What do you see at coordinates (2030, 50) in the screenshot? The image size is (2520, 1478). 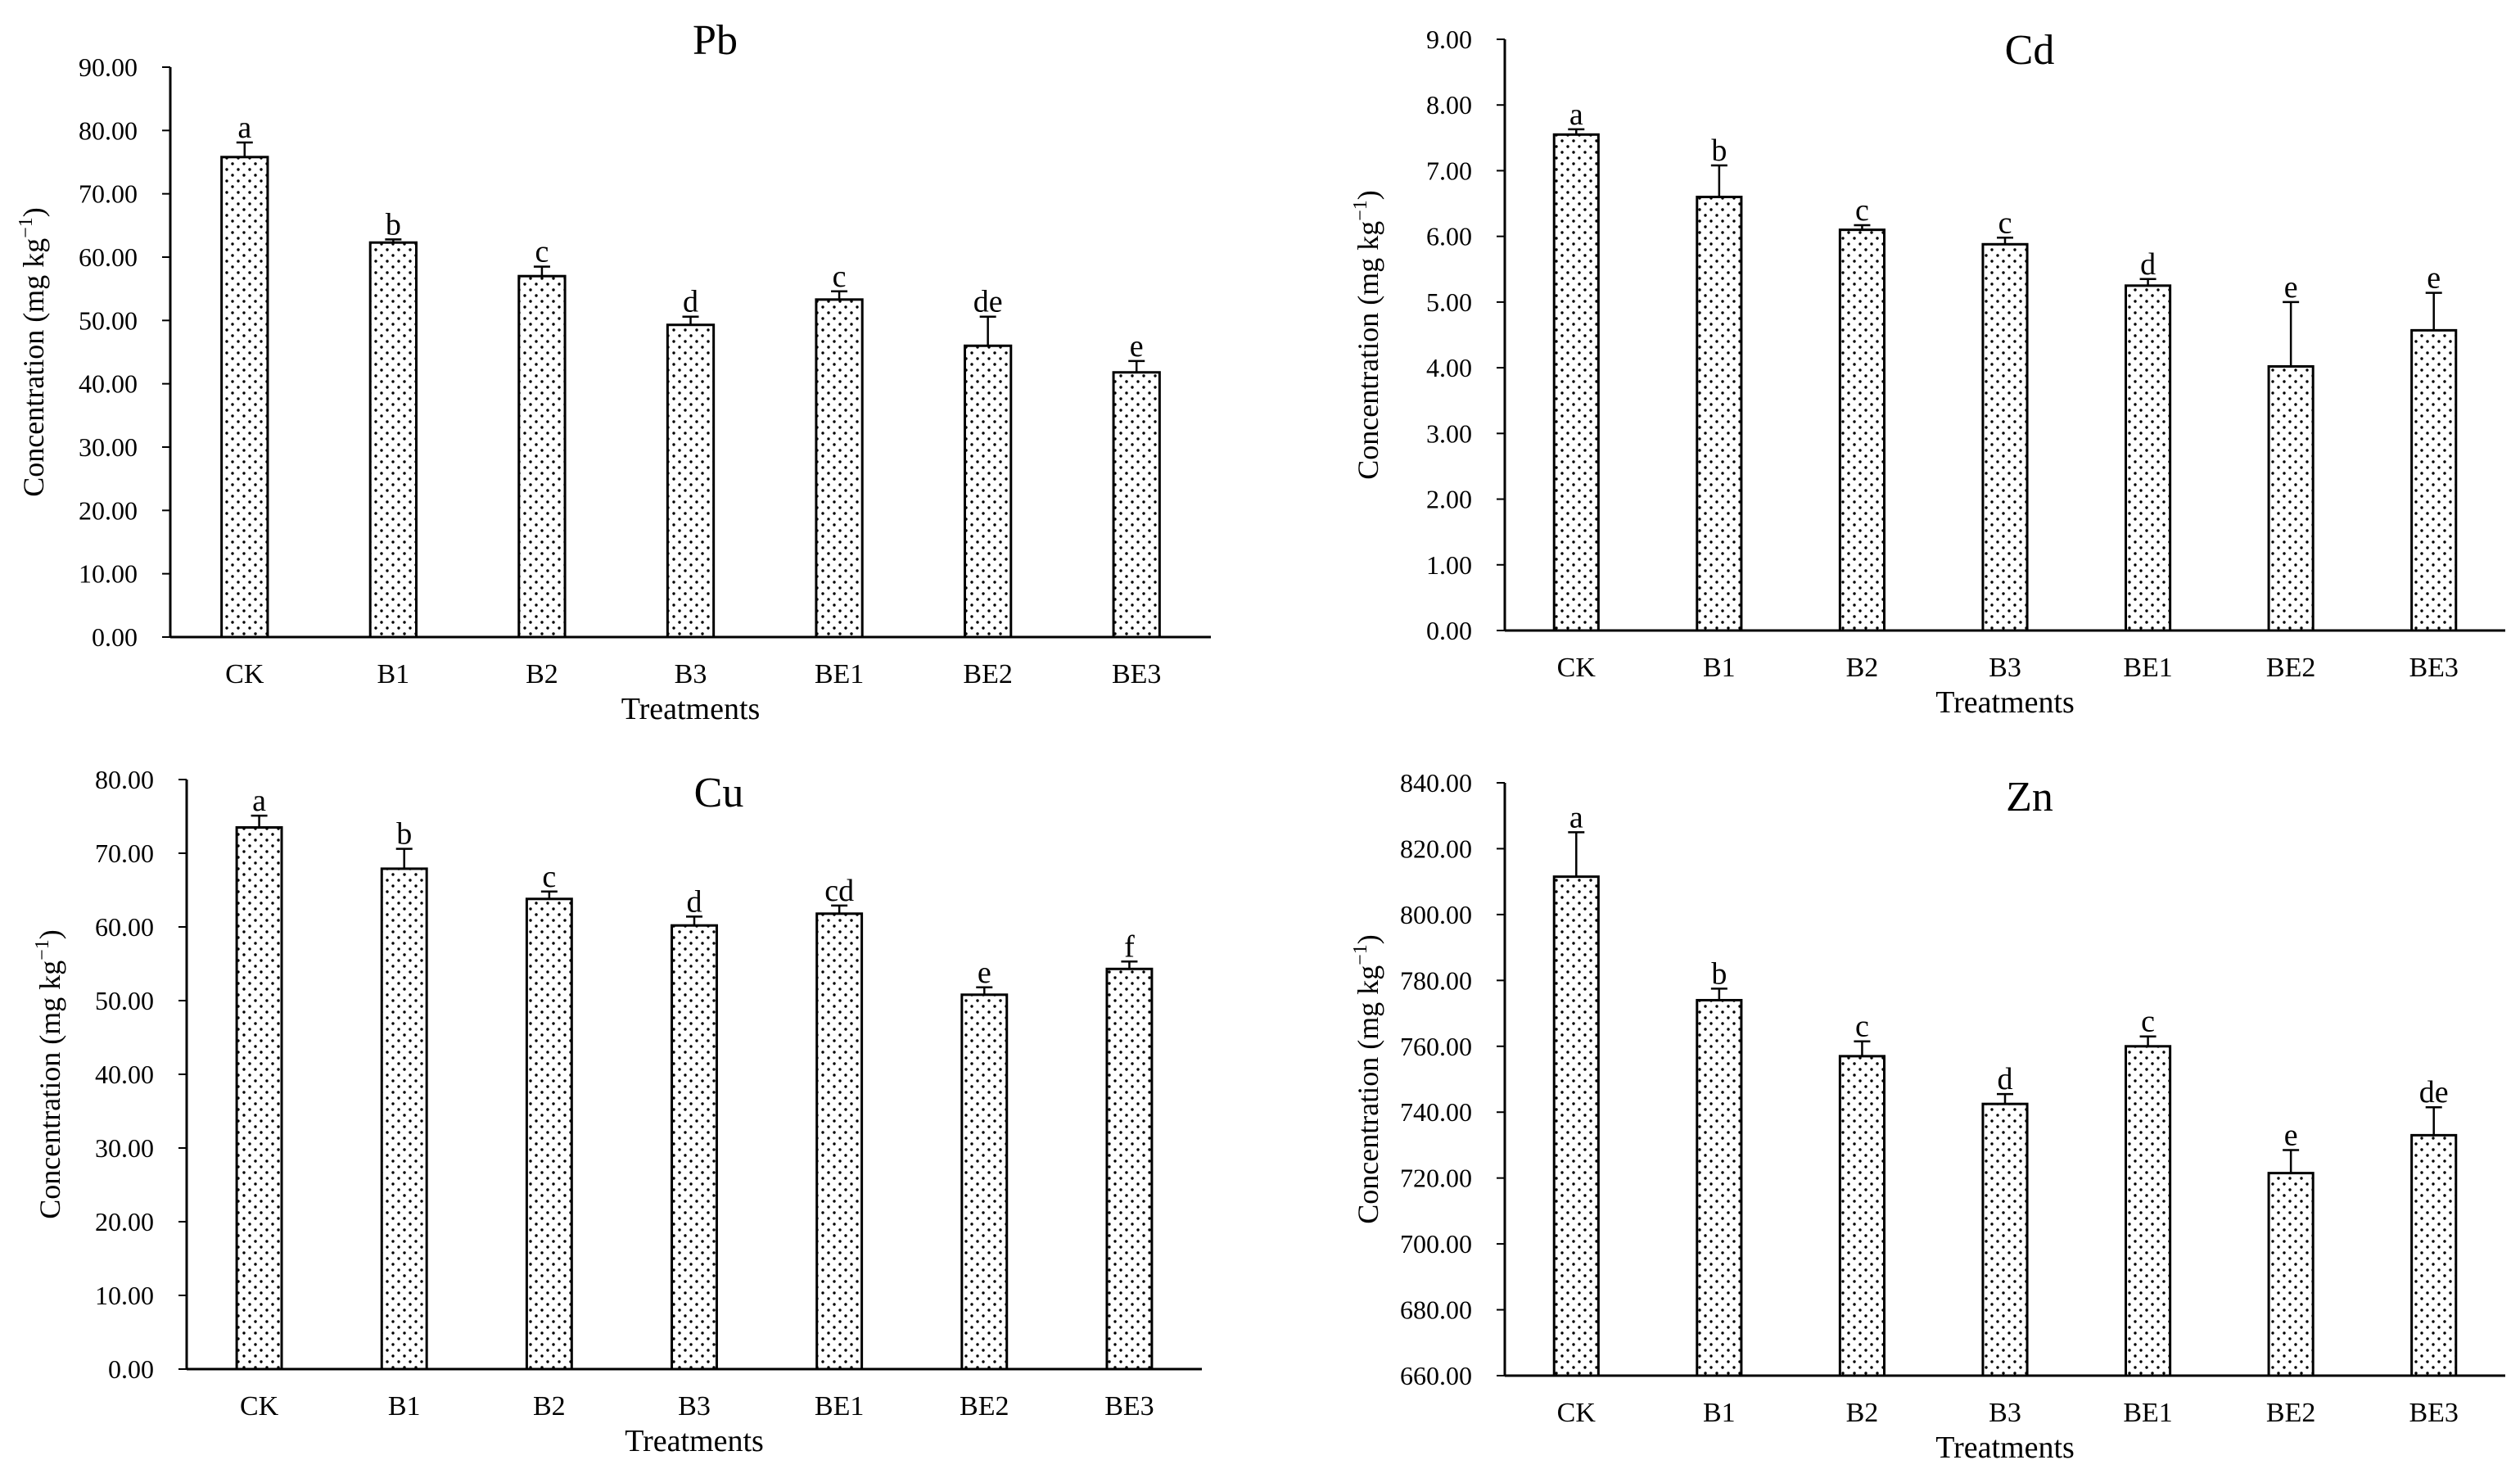 I see `chart-title: Cd` at bounding box center [2030, 50].